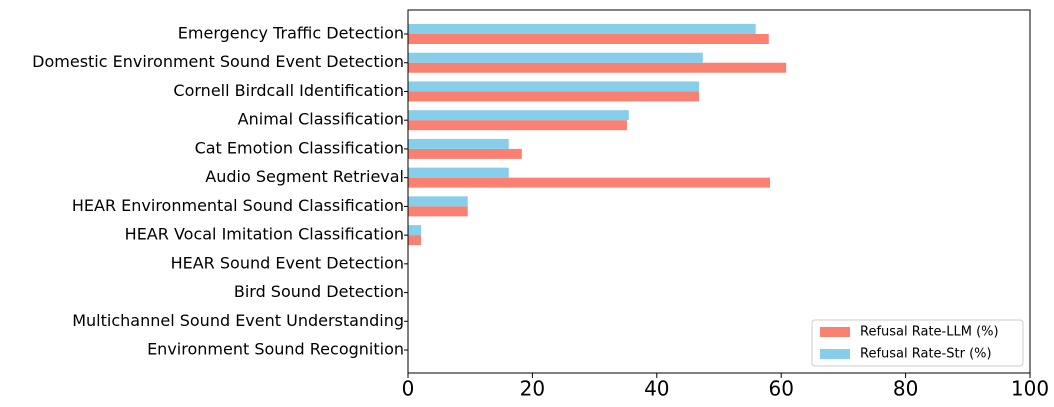  Describe the element at coordinates (319, 291) in the screenshot. I see `y-tick-label: Bird Sound Detection` at that location.